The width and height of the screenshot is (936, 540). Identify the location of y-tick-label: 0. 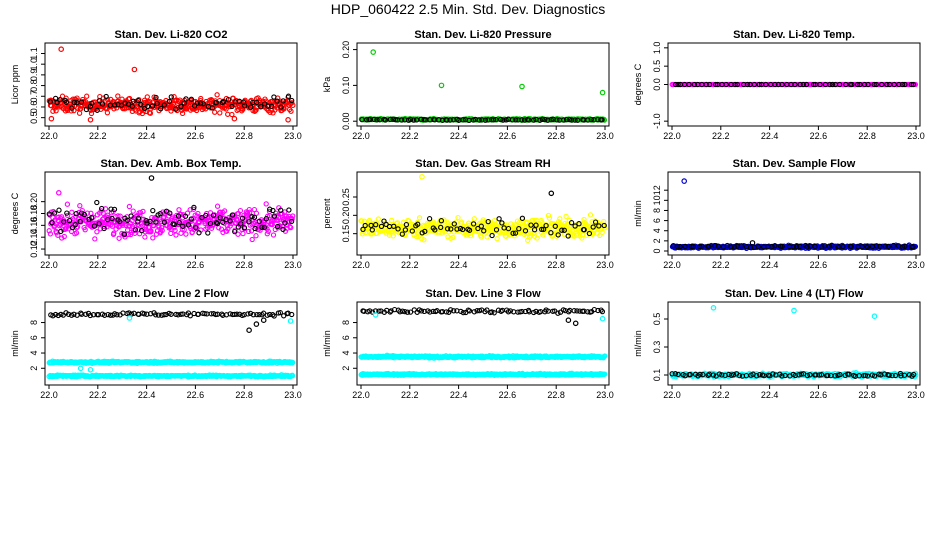
(657, 250).